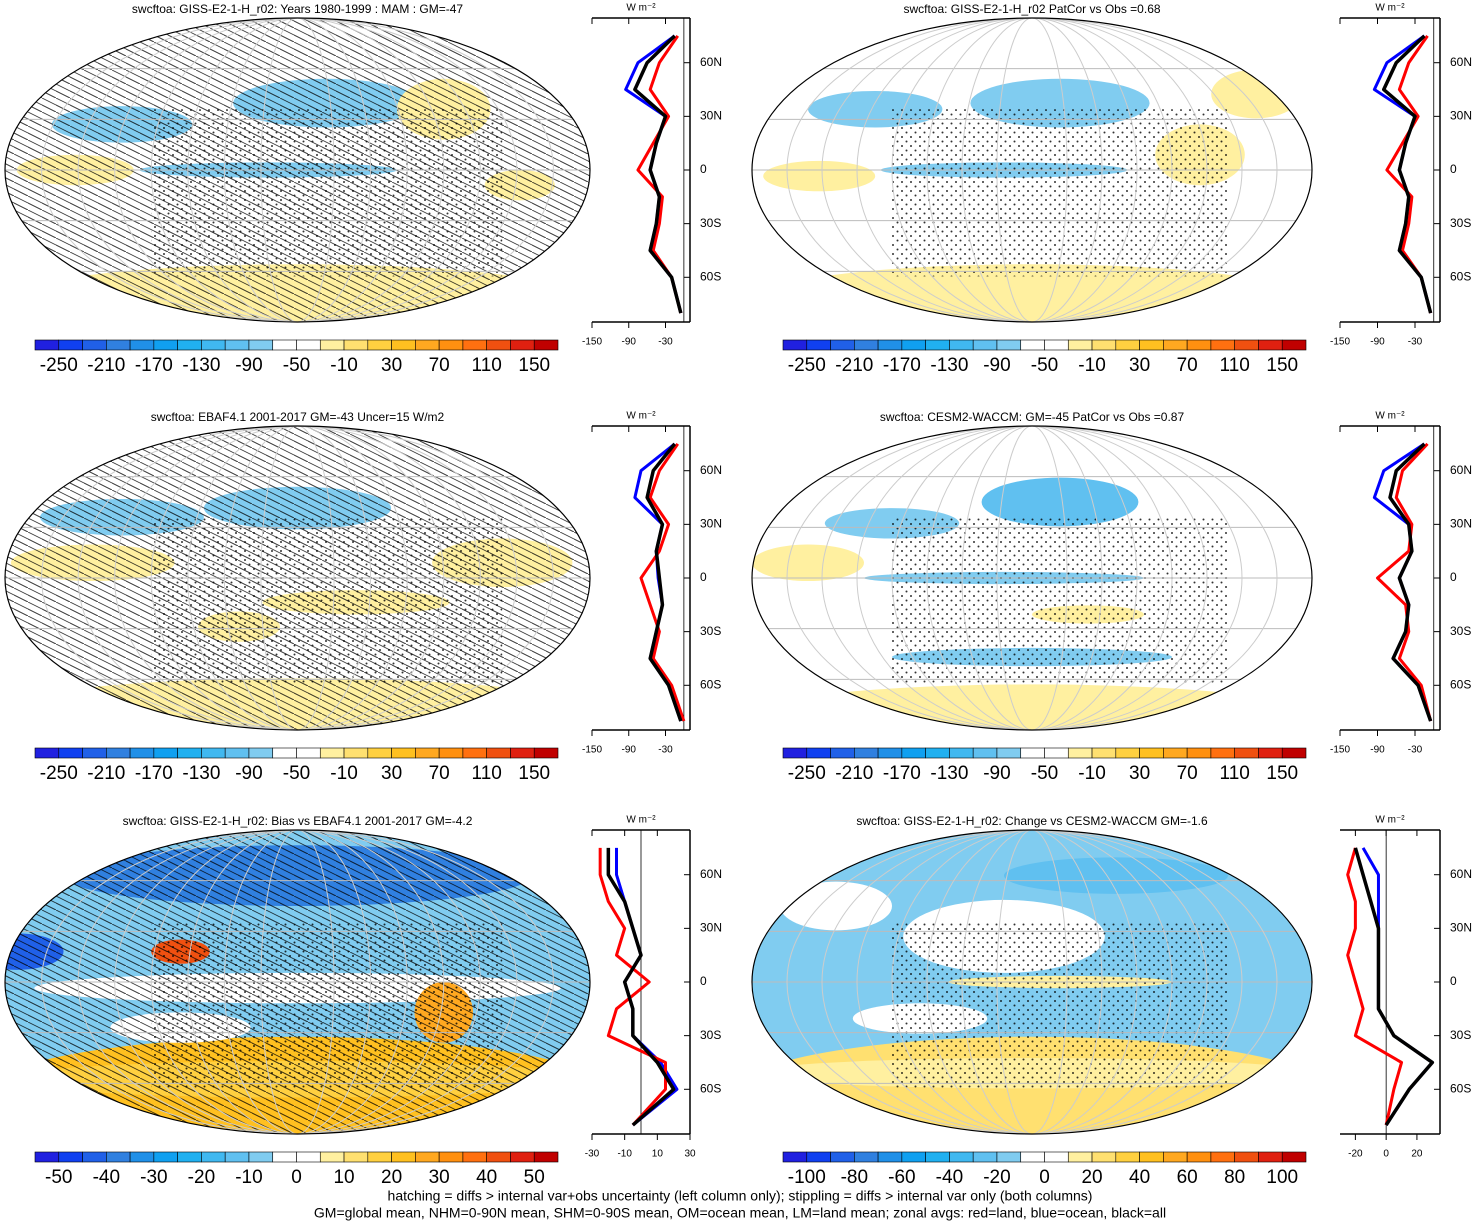 The width and height of the screenshot is (1483, 1226). I want to click on stippling, so click(1060, 1005).